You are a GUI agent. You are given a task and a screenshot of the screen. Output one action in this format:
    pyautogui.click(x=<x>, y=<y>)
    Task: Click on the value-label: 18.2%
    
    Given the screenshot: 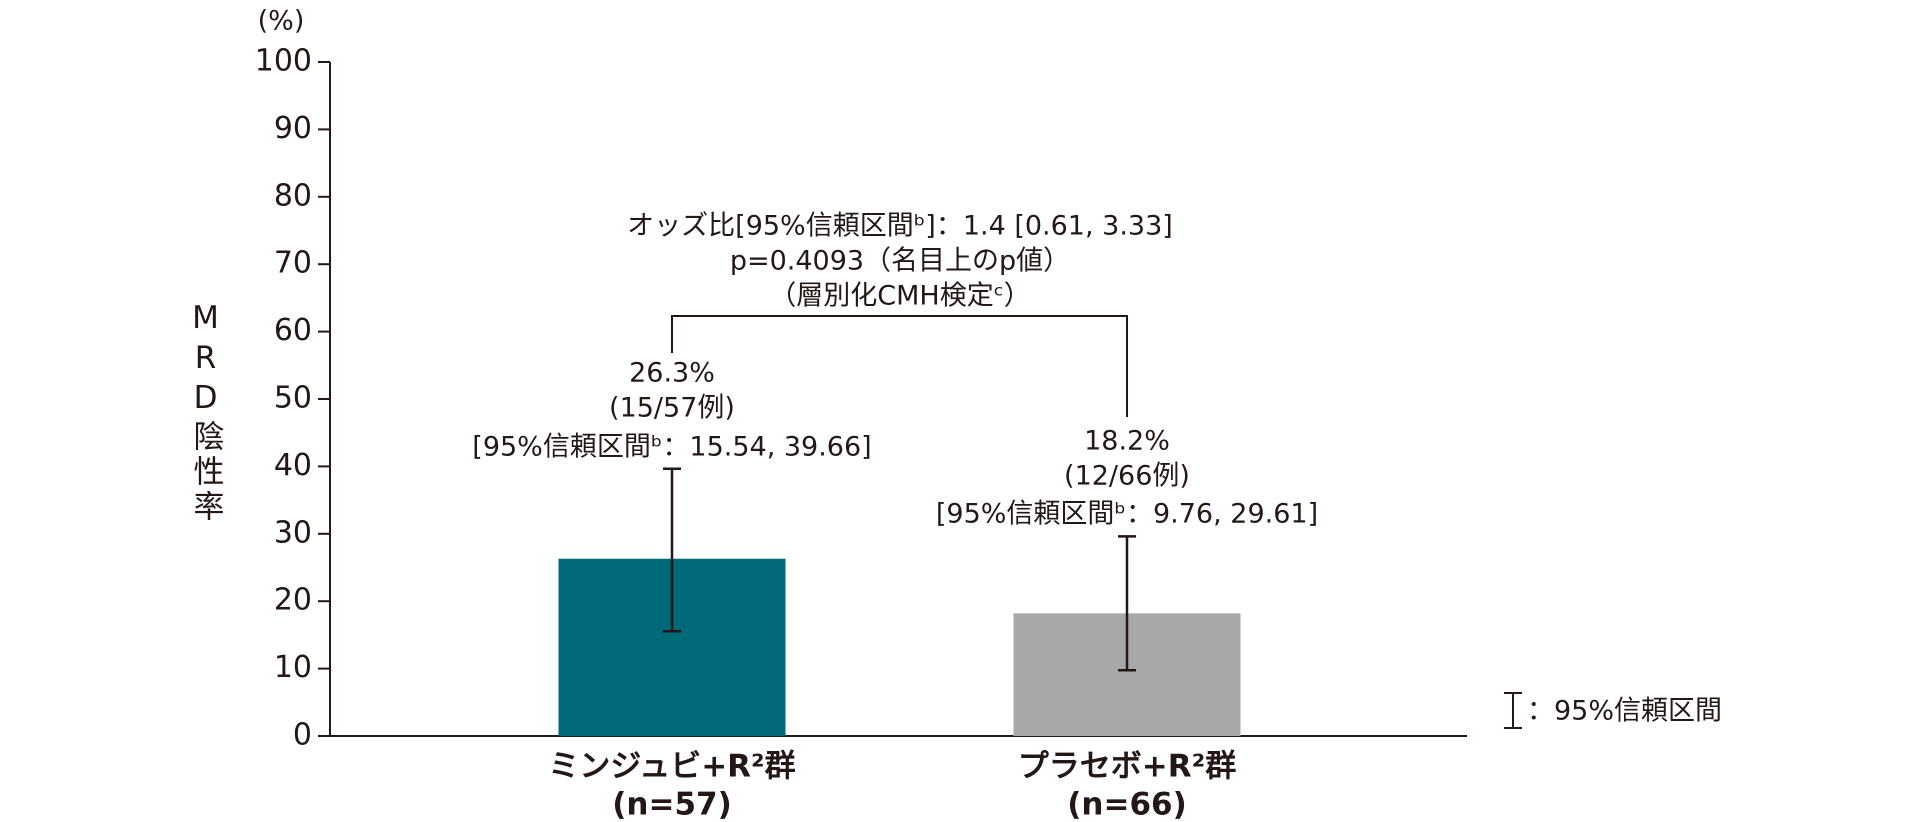 What is the action you would take?
    pyautogui.click(x=1127, y=441)
    